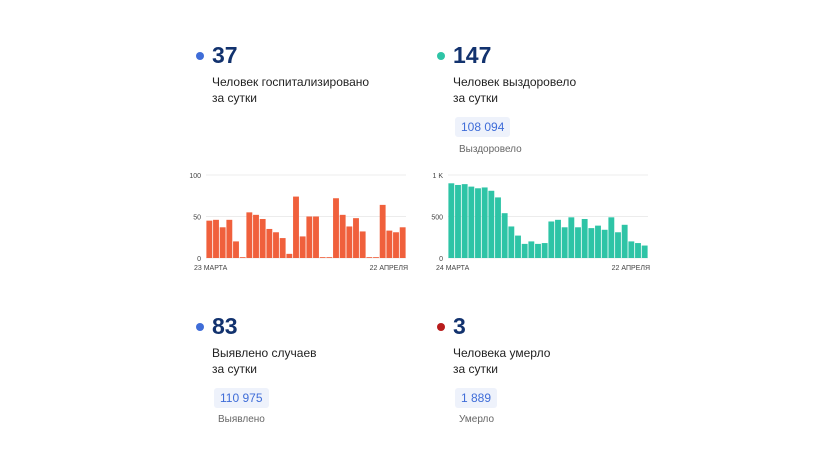  I want to click on y-tick-label: 50, so click(197, 218).